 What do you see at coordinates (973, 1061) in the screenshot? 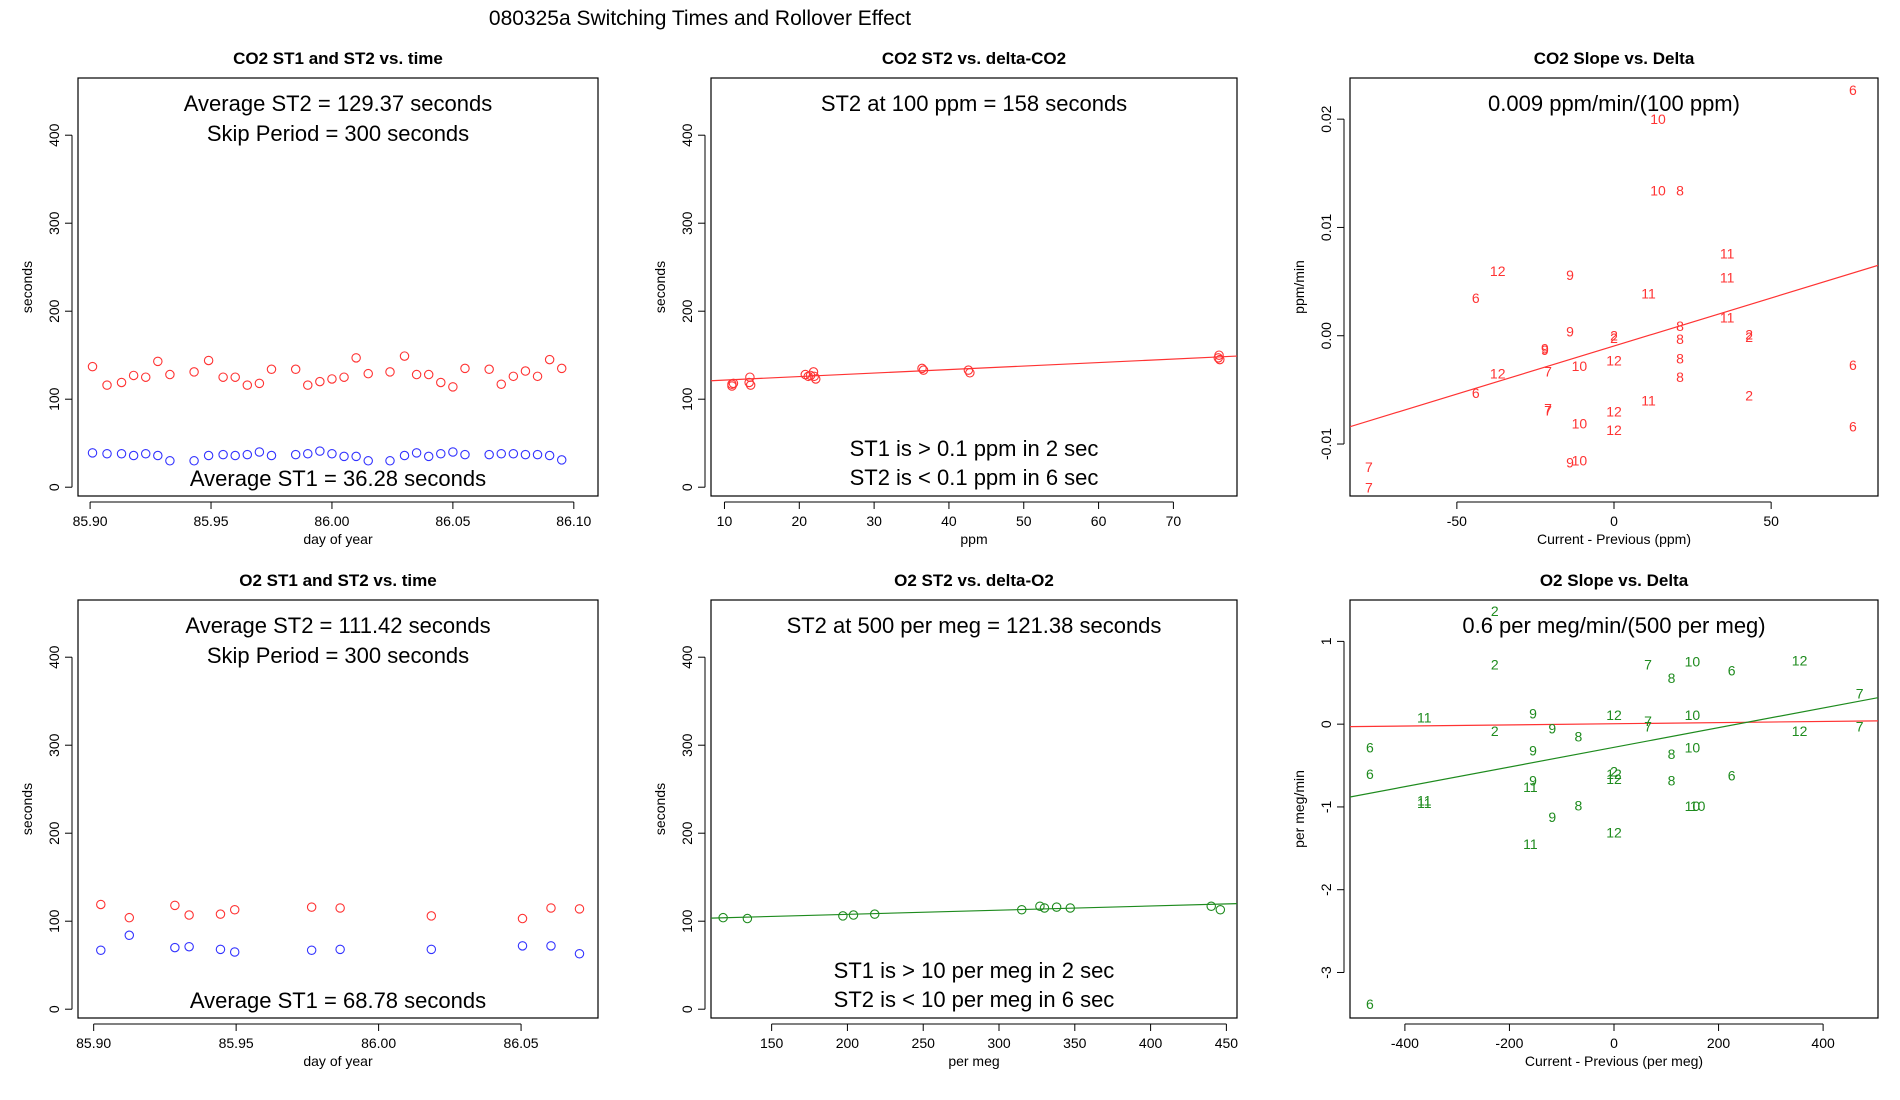
I see `x-axis-label: per meg` at bounding box center [973, 1061].